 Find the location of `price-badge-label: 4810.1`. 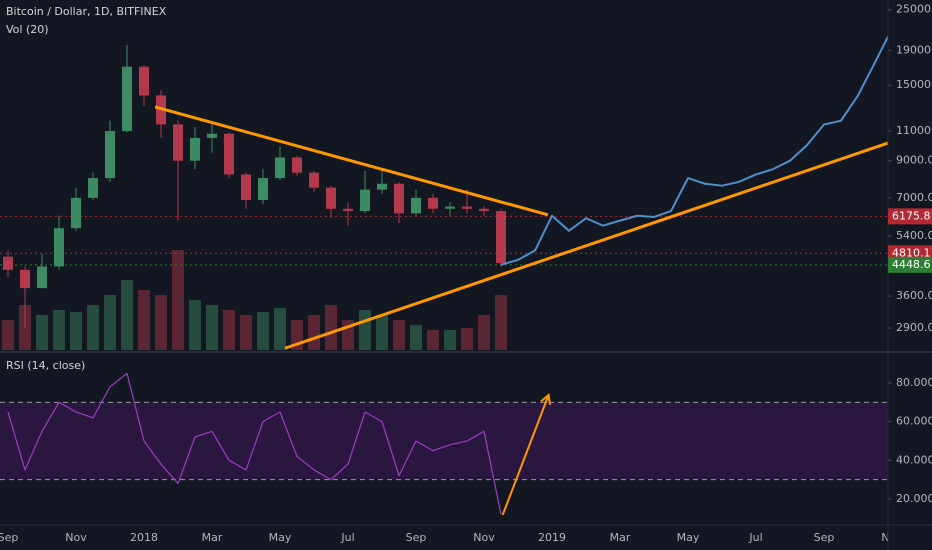

price-badge-label: 4810.1 is located at coordinates (911, 252).